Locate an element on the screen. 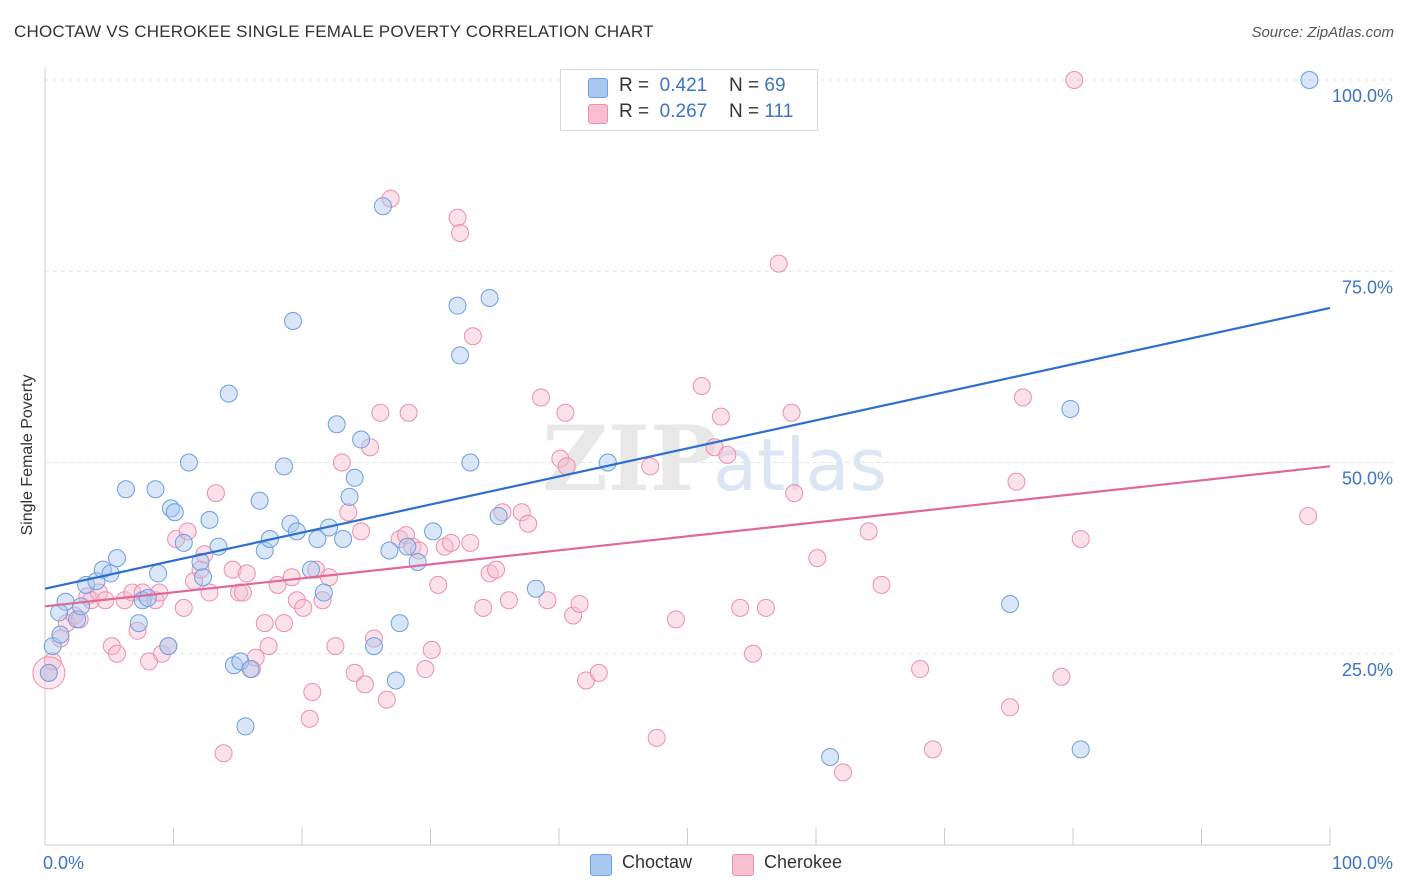  legend-n-choctaw: N = 69 is located at coordinates (757, 86).